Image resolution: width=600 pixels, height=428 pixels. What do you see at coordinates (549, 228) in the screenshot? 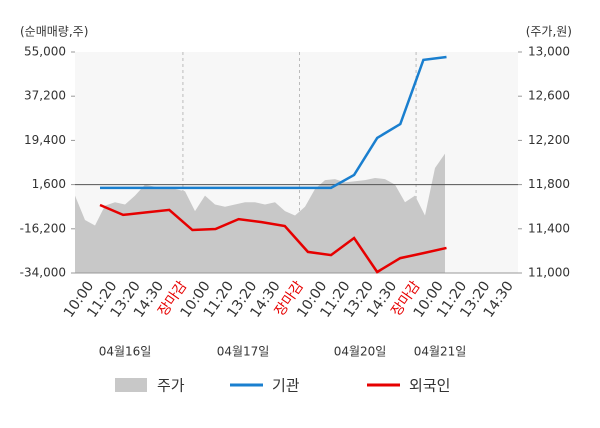
I see `y2-tick-label: 11,400` at bounding box center [549, 228].